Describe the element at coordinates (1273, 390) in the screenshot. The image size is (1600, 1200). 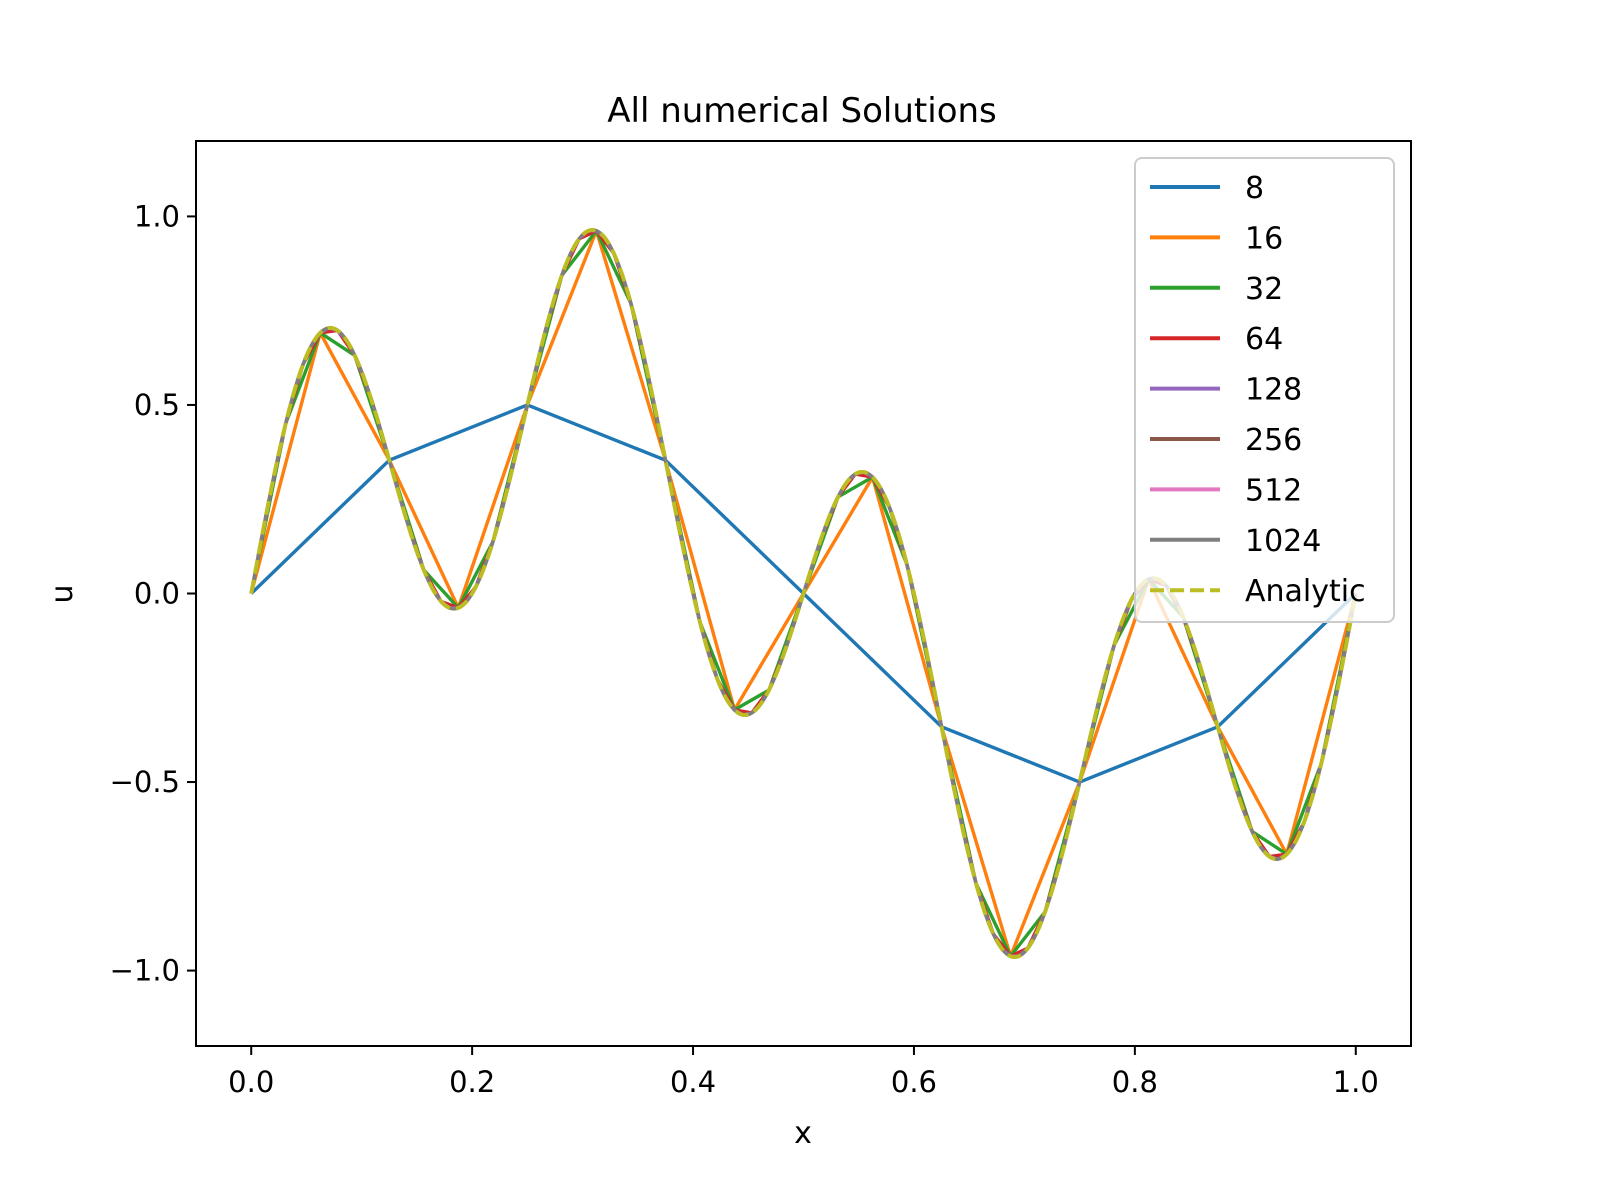
I see `legend-label-128: 128` at that location.